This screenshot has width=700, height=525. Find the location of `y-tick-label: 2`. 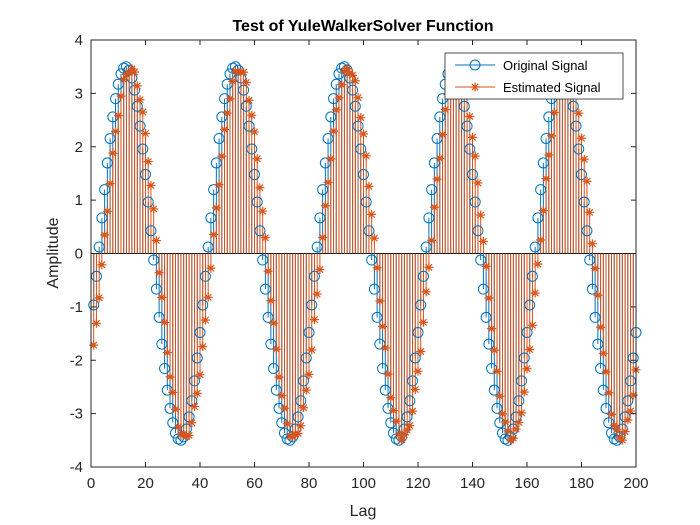

y-tick-label: 2 is located at coordinates (79, 147).